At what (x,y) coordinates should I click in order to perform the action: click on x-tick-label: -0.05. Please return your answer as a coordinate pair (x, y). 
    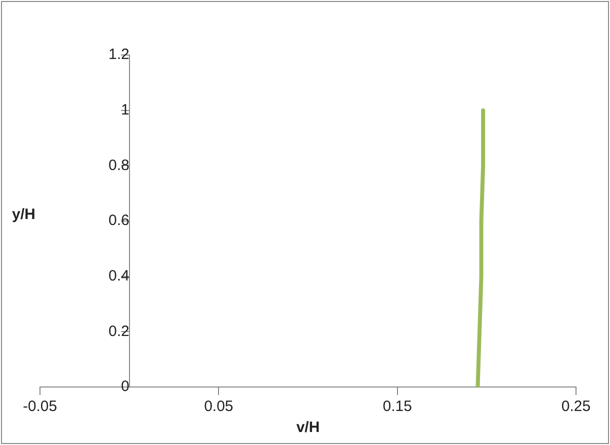
    Looking at the image, I should click on (40, 407).